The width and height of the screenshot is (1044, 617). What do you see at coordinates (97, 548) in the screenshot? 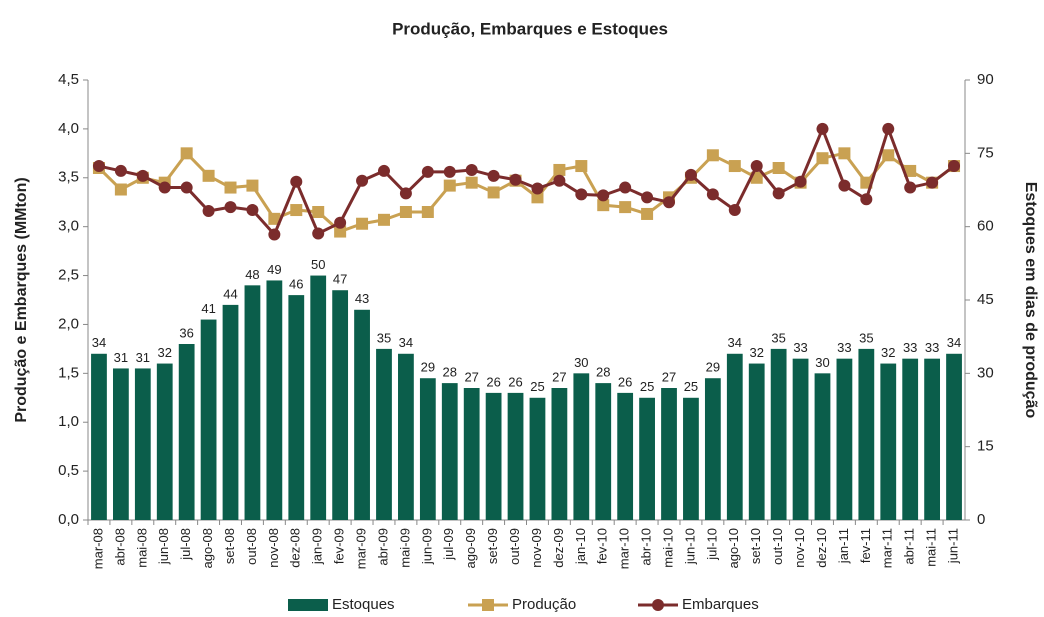
I see `x-tick-label: mar-08` at bounding box center [97, 548].